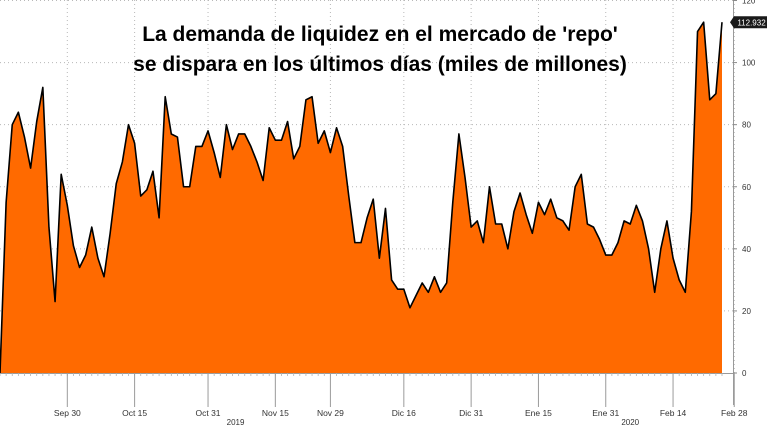  I want to click on y-tick-label: 0, so click(744, 373).